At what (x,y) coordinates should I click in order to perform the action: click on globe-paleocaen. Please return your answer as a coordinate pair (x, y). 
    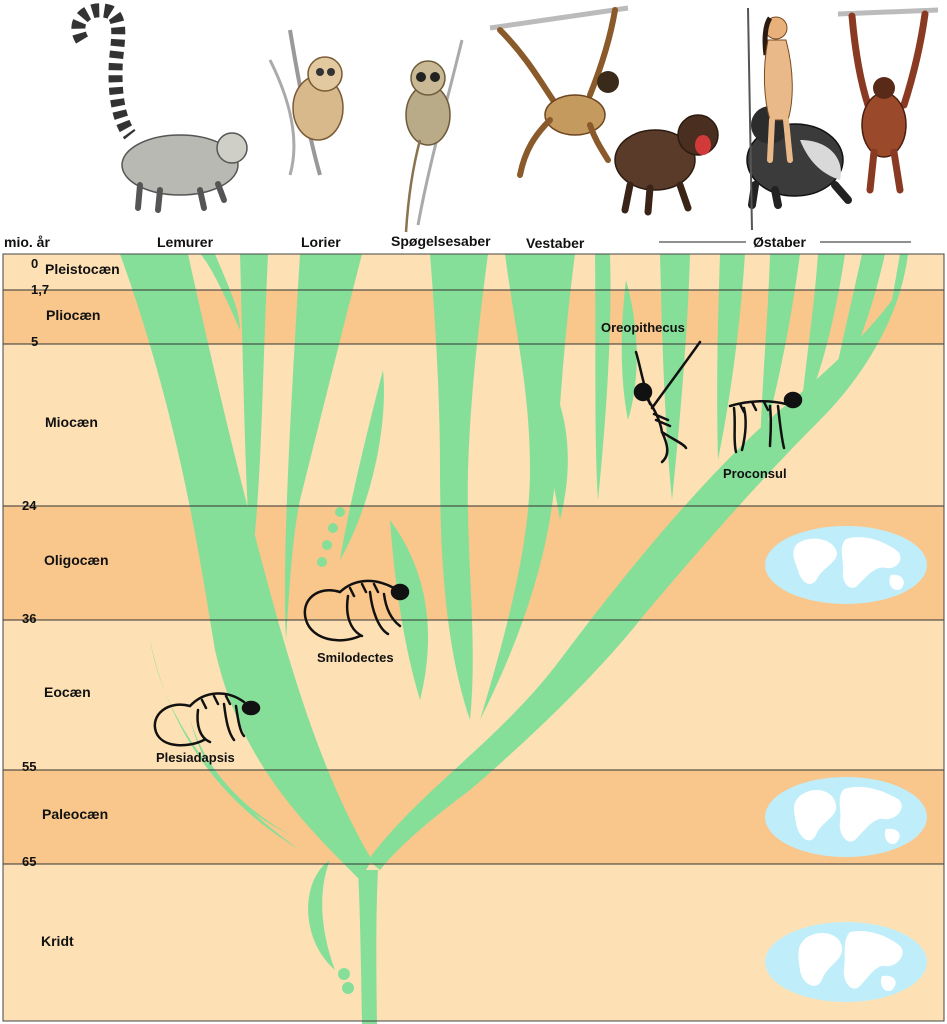
    Looking at the image, I should click on (846, 817).